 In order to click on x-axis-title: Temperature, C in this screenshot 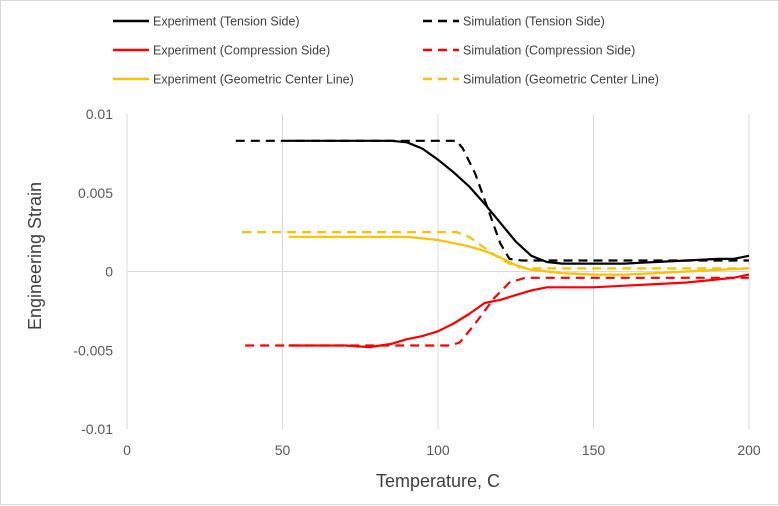, I will do `click(438, 481)`.